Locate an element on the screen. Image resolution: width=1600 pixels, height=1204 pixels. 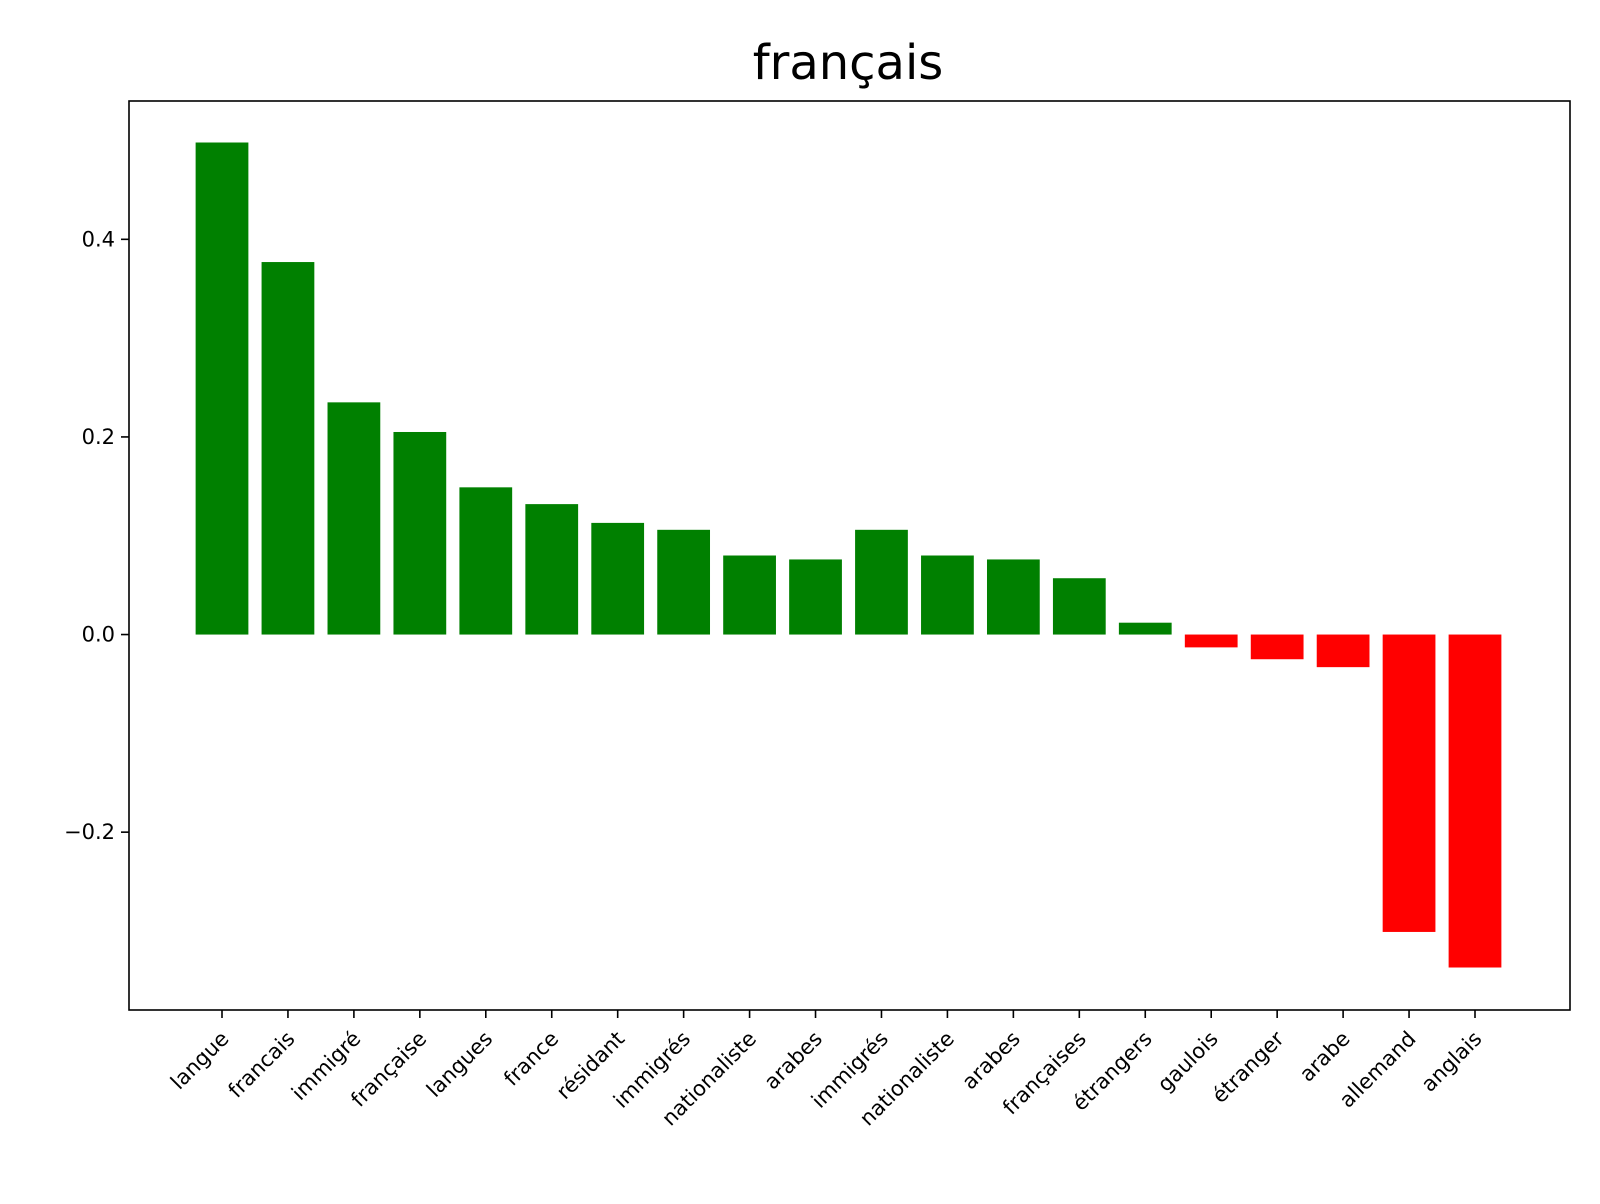
x-tick-label: francais is located at coordinates (262, 1065).